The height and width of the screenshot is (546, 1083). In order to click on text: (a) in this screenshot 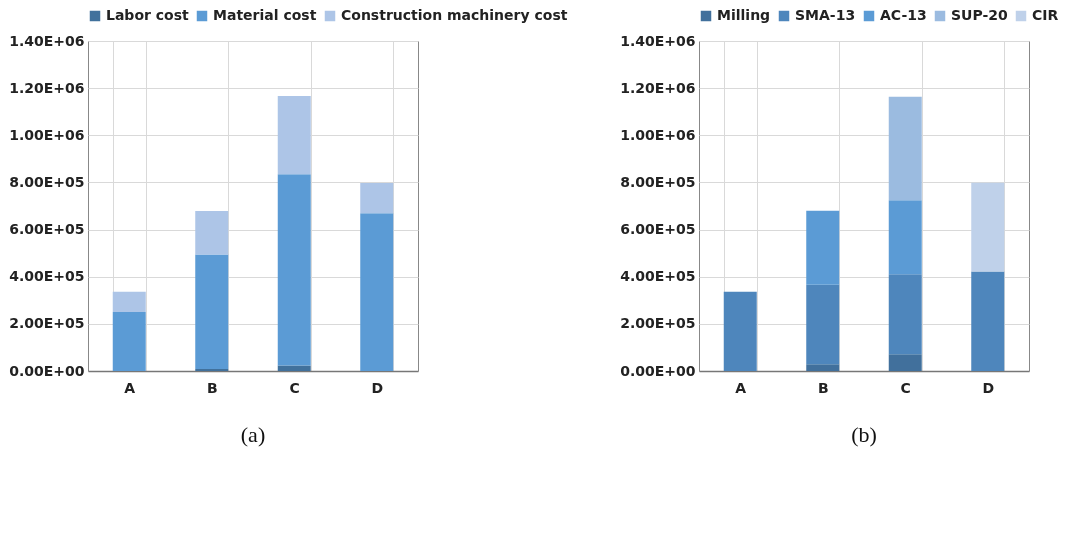, I will do `click(253, 434)`.